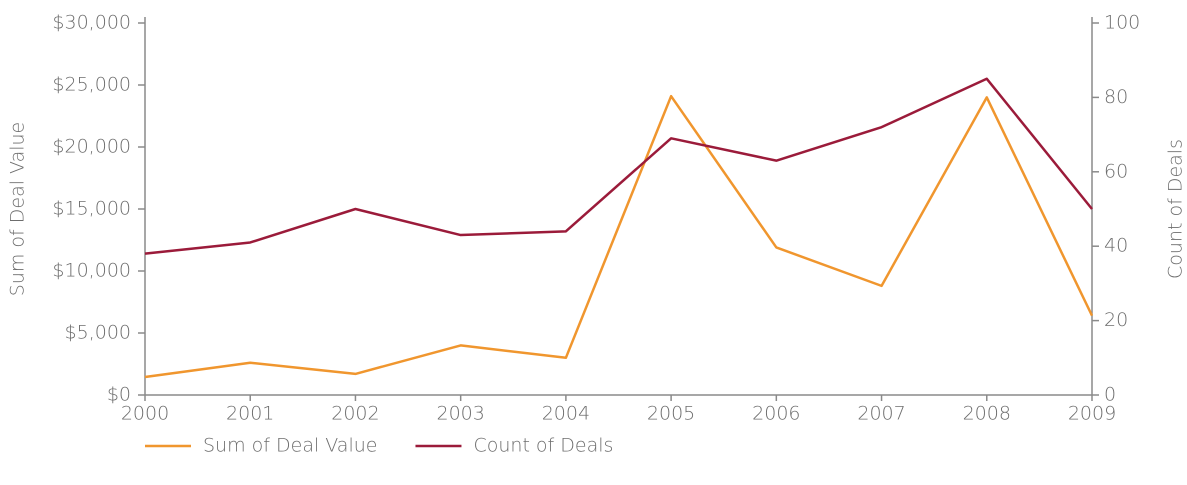  What do you see at coordinates (1116, 171) in the screenshot?
I see `y2-tick-label: 60` at bounding box center [1116, 171].